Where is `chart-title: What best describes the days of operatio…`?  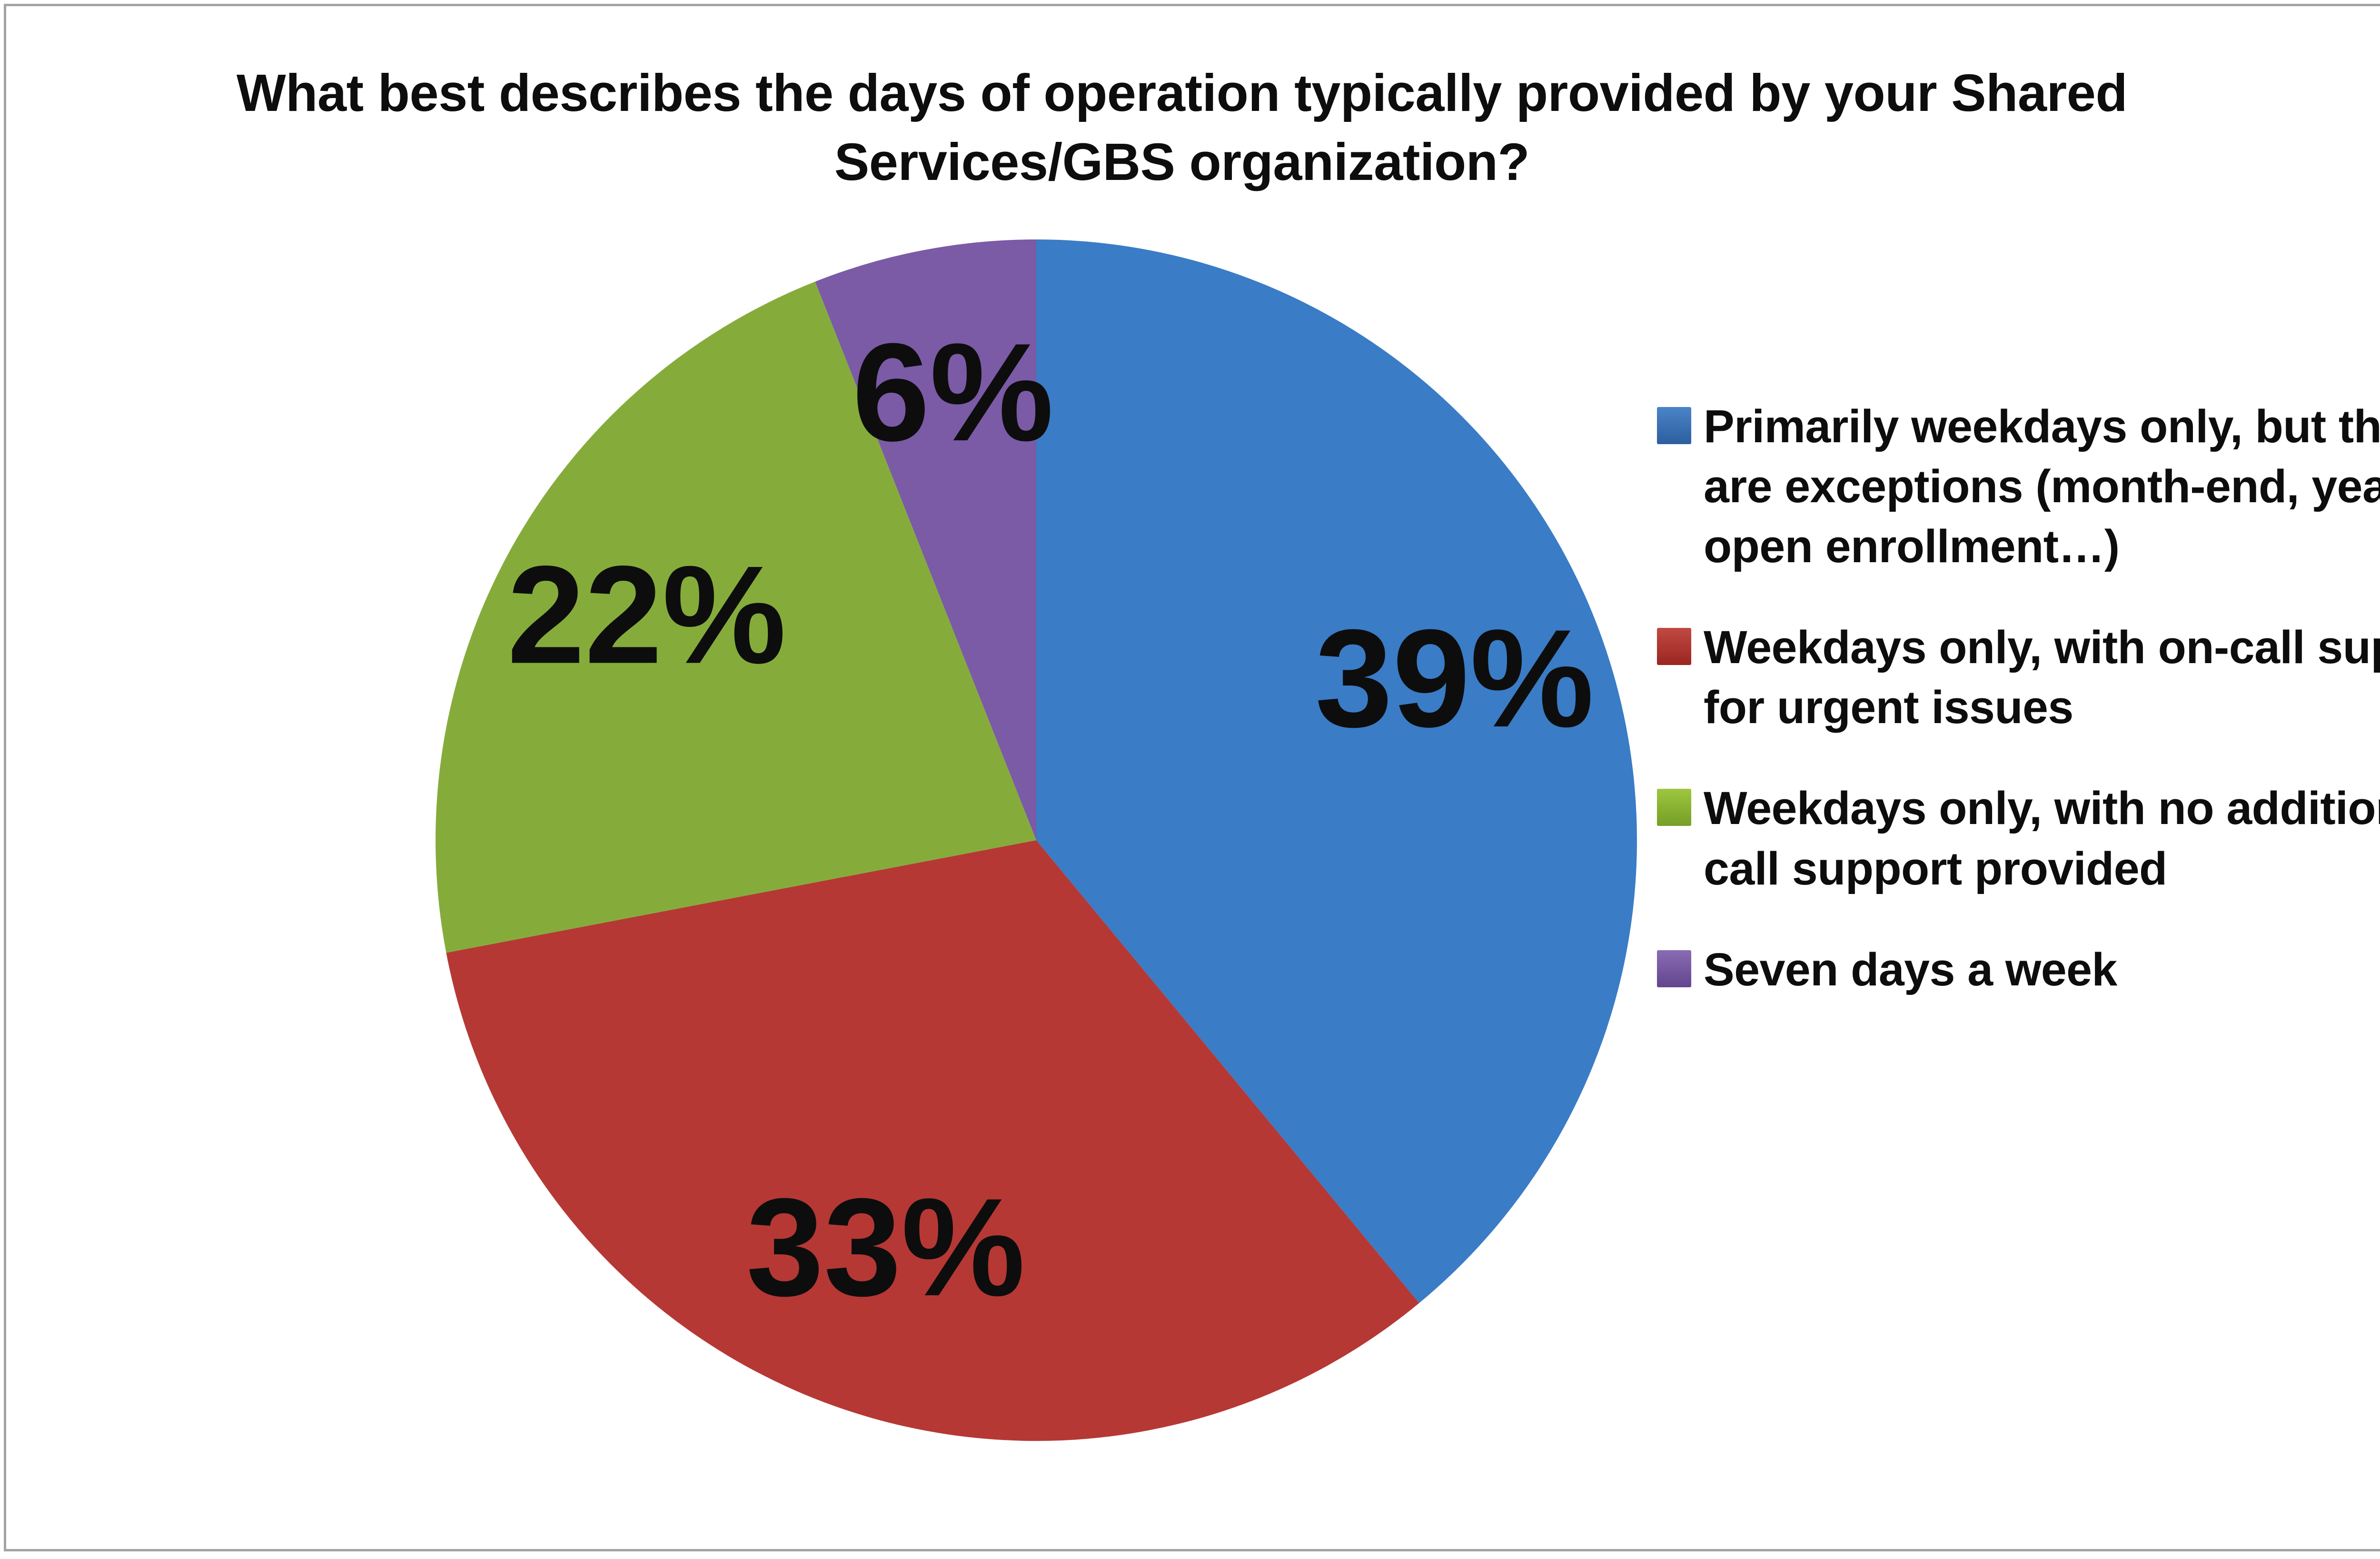 chart-title: What best describes the days of operatio… is located at coordinates (1182, 128).